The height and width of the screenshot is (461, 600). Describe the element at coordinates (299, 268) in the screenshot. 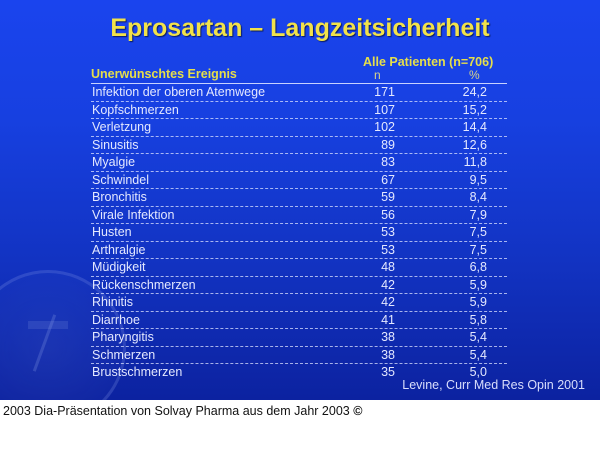

I see `table-row: Müdigkeit 48 6,8` at that location.